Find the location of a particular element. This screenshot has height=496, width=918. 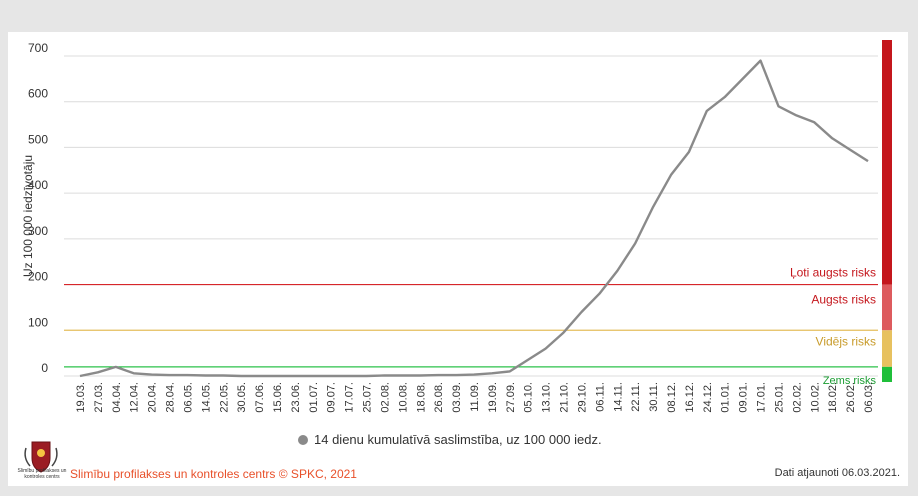

x-tick-label: 18.02. is located at coordinates (833, 397).